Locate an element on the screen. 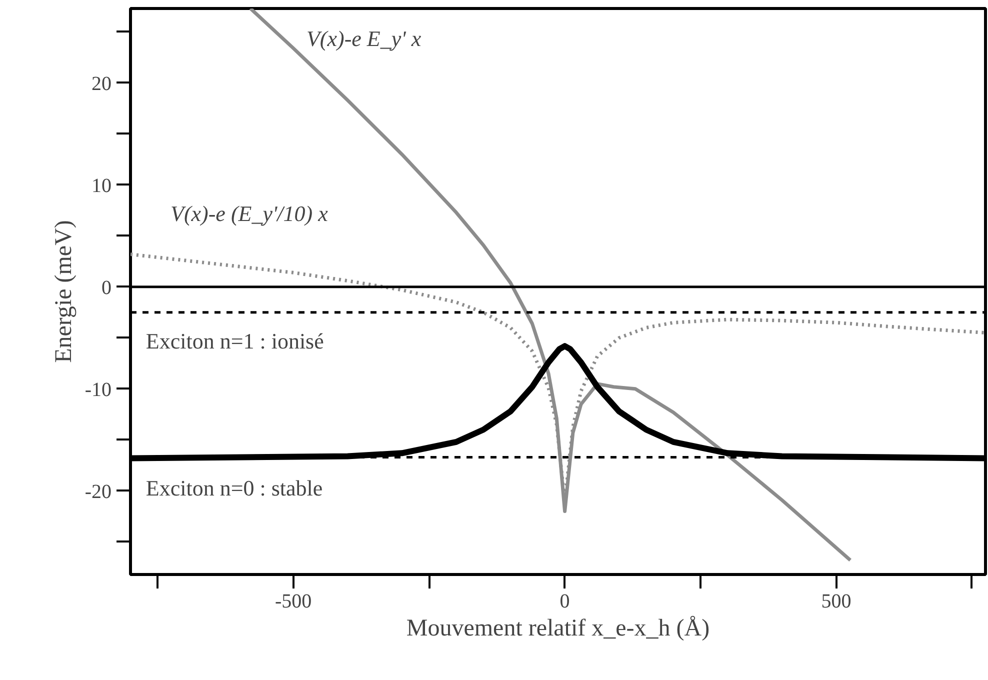  annotation: Exciton n=1 : ionisé is located at coordinates (235, 341).